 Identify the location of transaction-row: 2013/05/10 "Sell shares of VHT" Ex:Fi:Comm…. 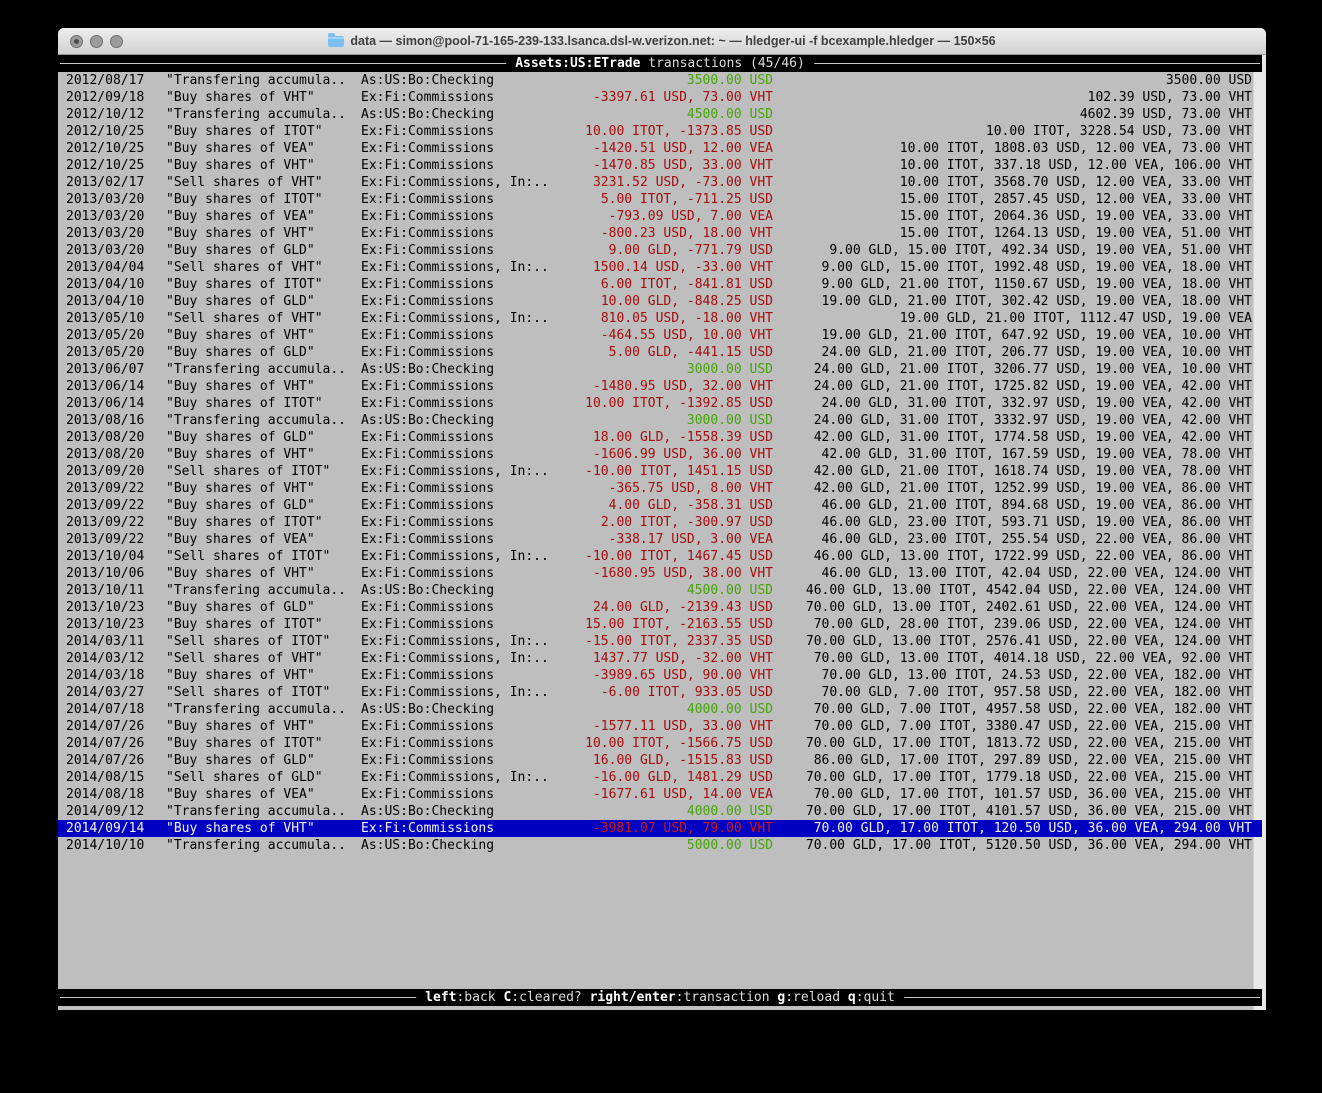
(660, 318).